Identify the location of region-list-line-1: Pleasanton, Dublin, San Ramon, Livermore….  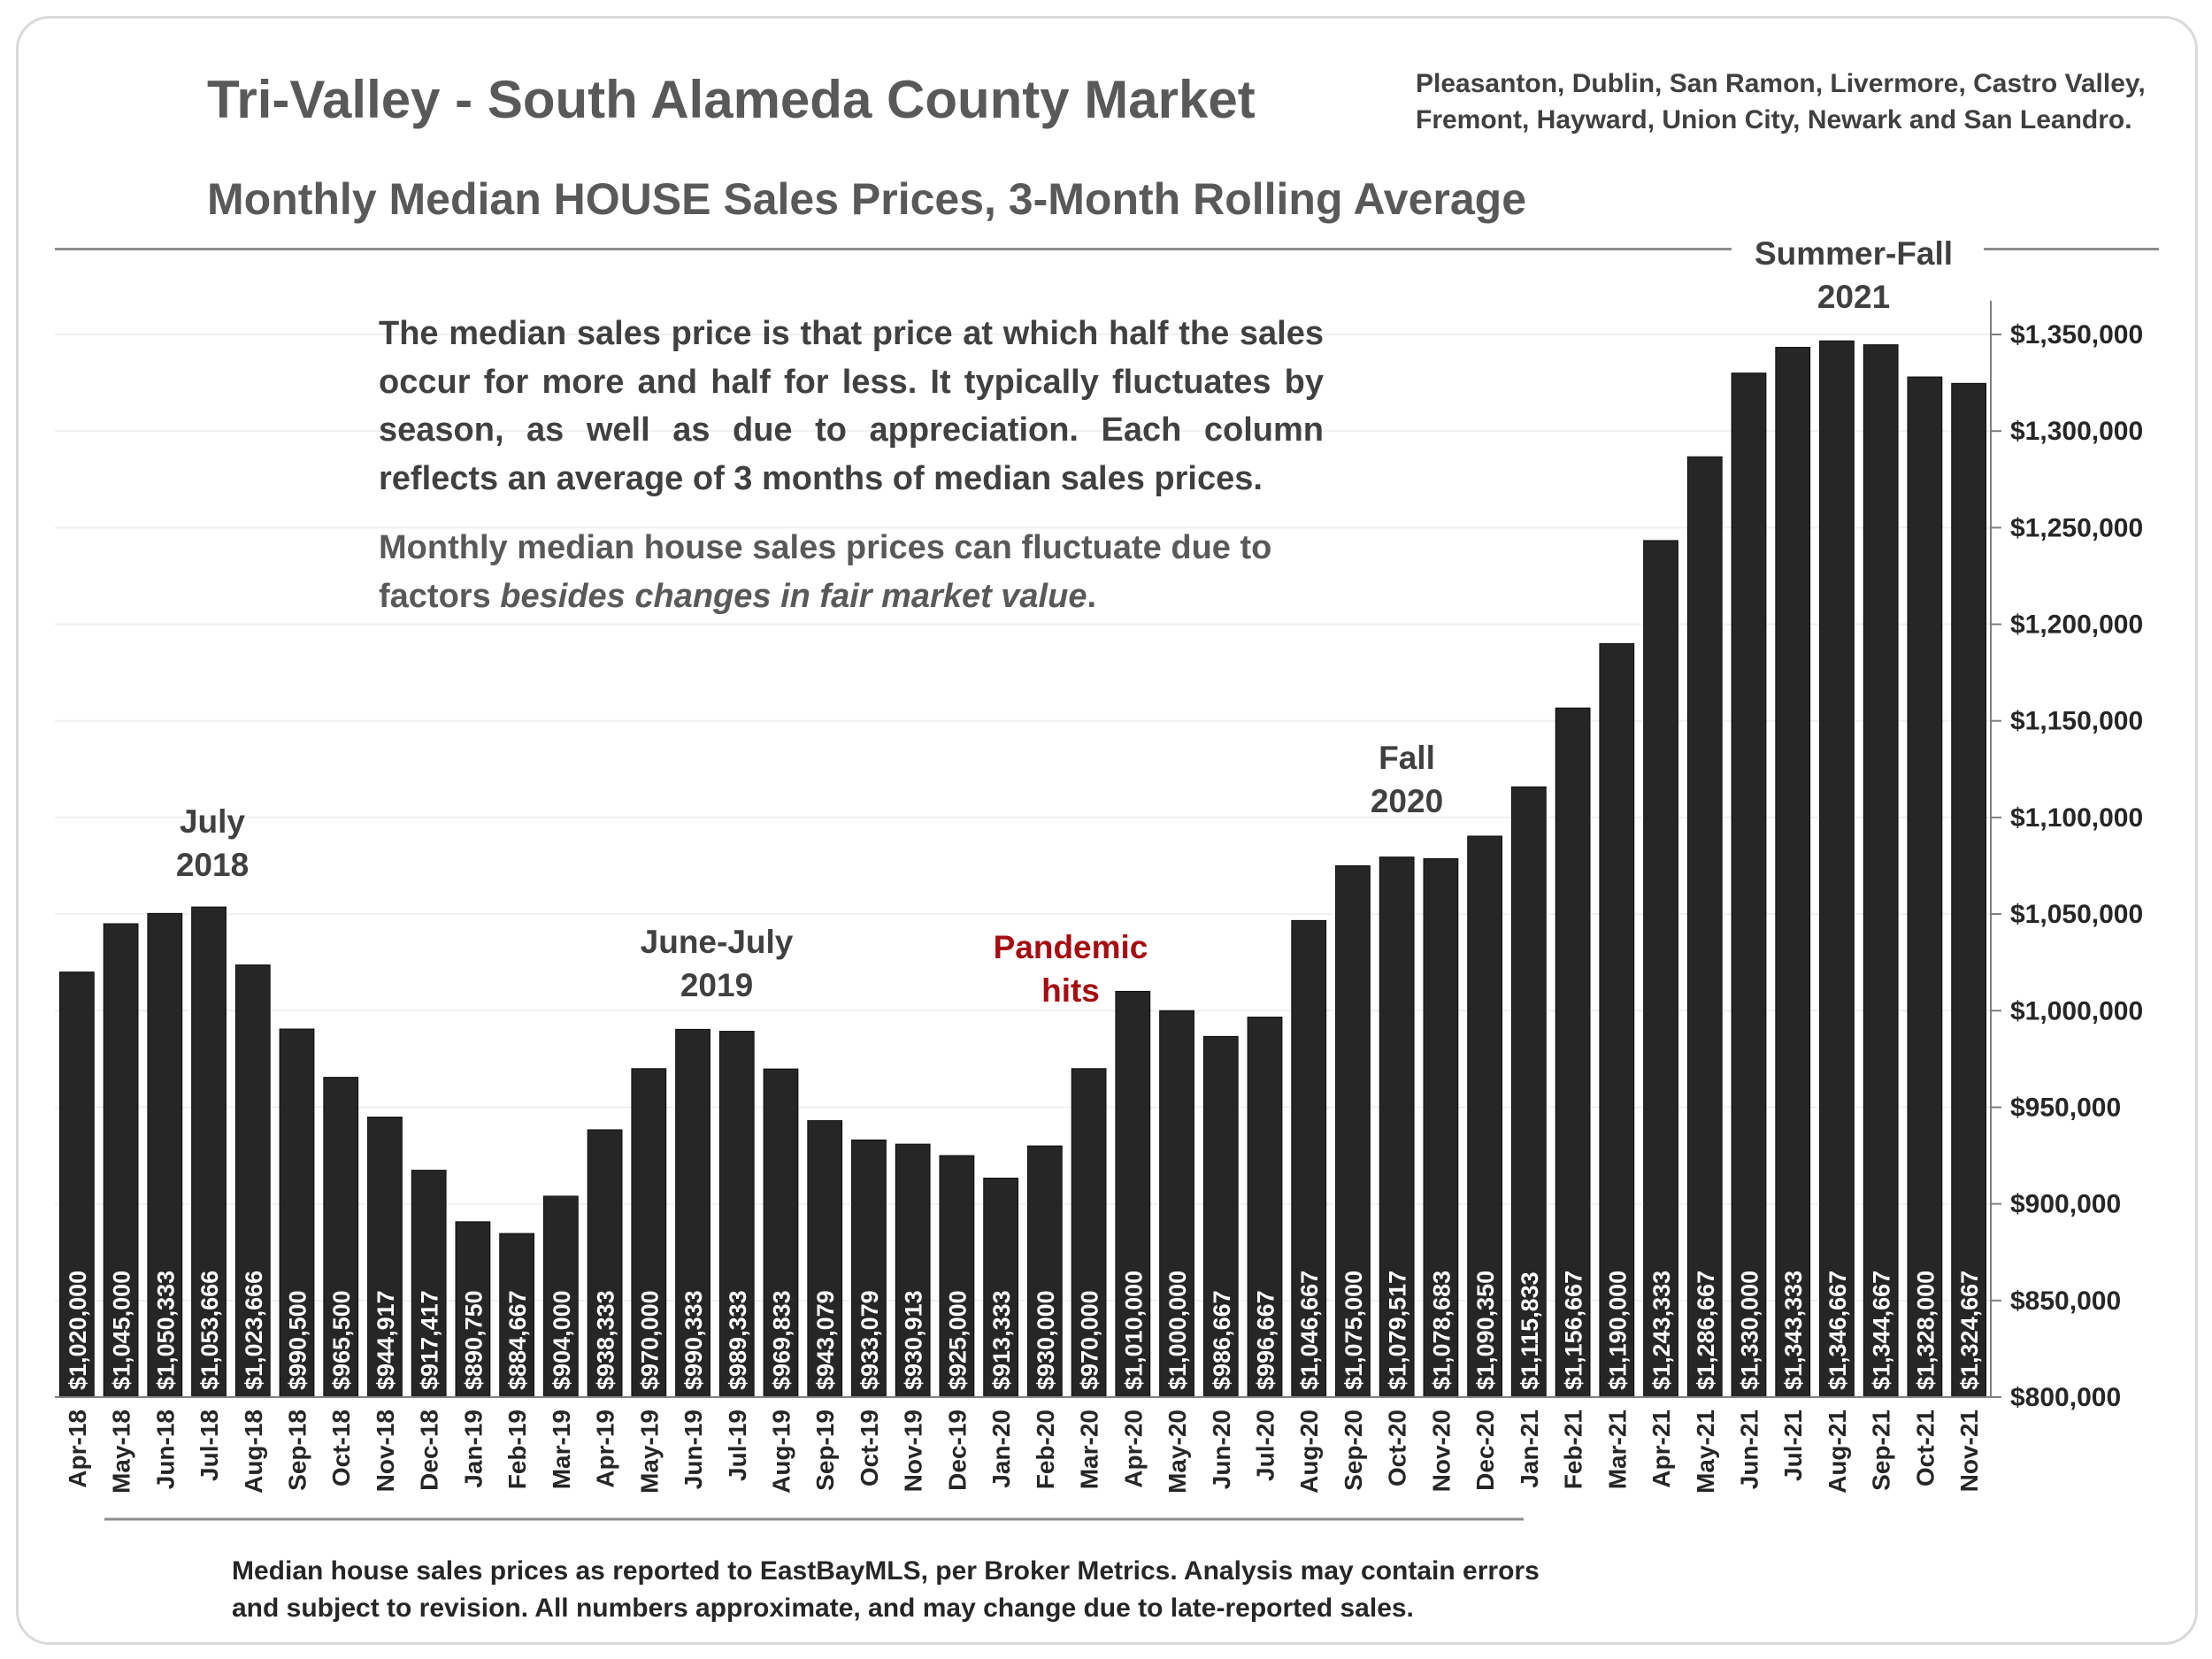
(1781, 84).